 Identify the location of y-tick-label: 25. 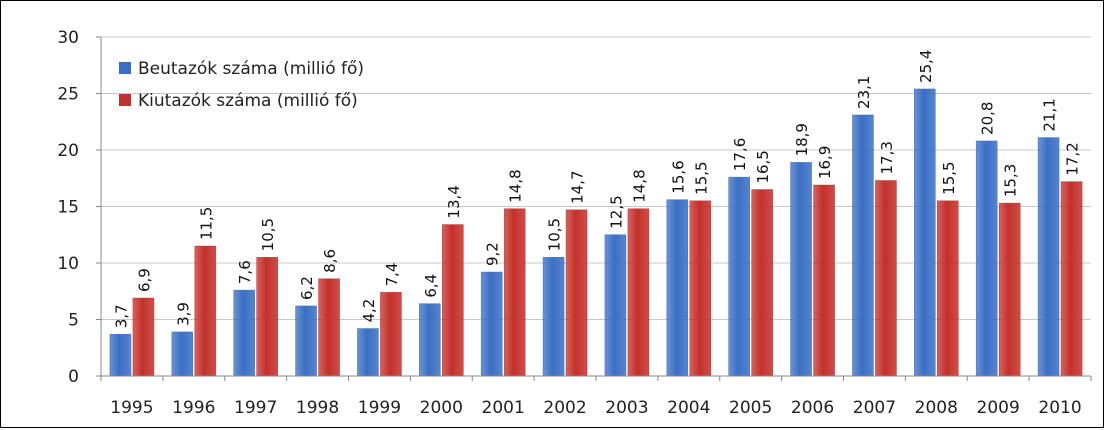
(68, 95).